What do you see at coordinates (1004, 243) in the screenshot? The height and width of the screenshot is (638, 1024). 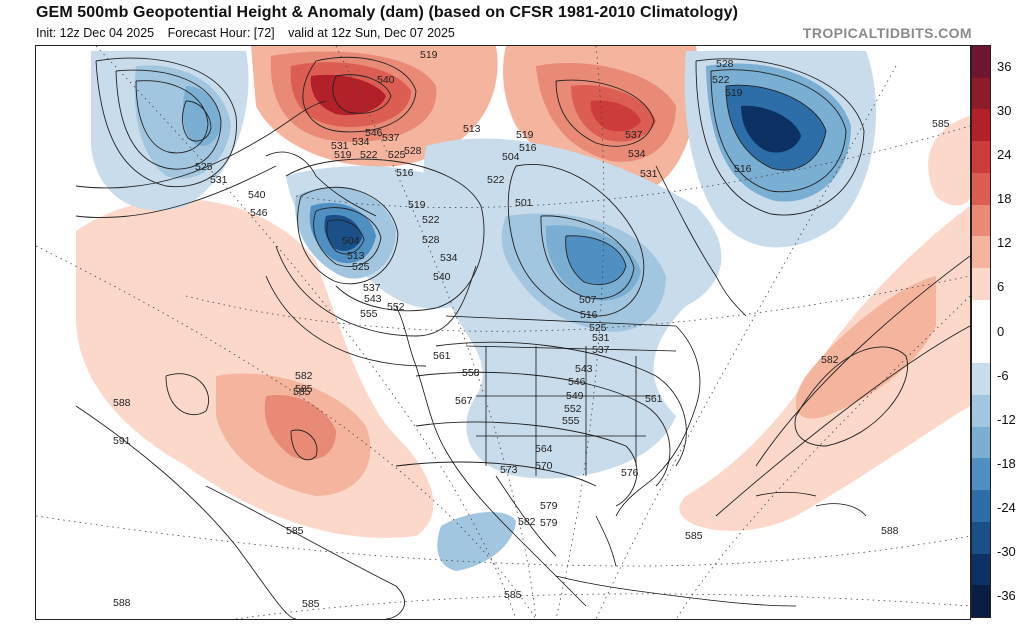 I see `colorbar-label: 12` at bounding box center [1004, 243].